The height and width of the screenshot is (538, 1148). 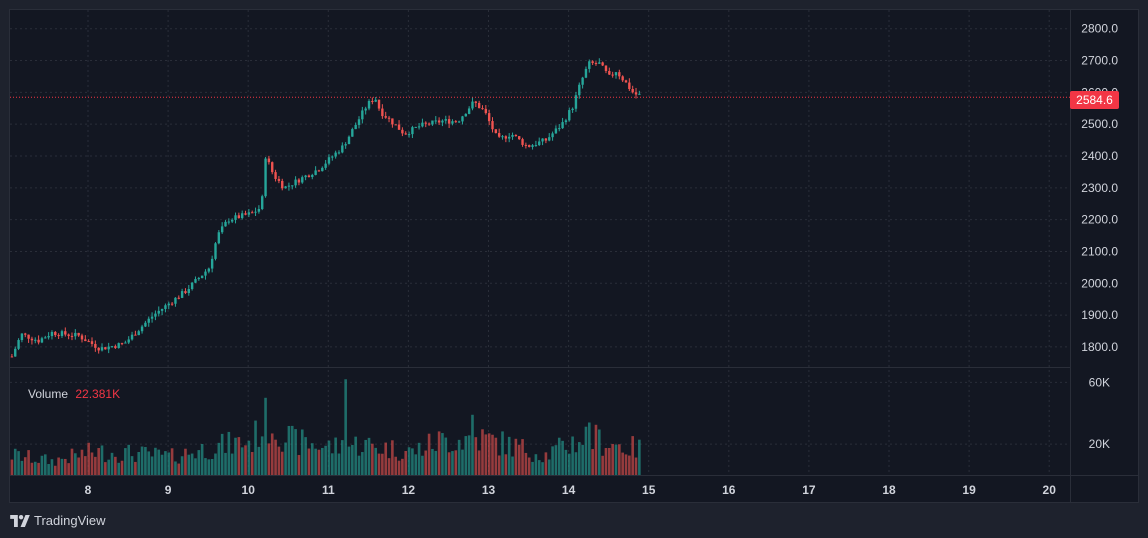 What do you see at coordinates (48, 394) in the screenshot?
I see `volume-legend-label: Volume` at bounding box center [48, 394].